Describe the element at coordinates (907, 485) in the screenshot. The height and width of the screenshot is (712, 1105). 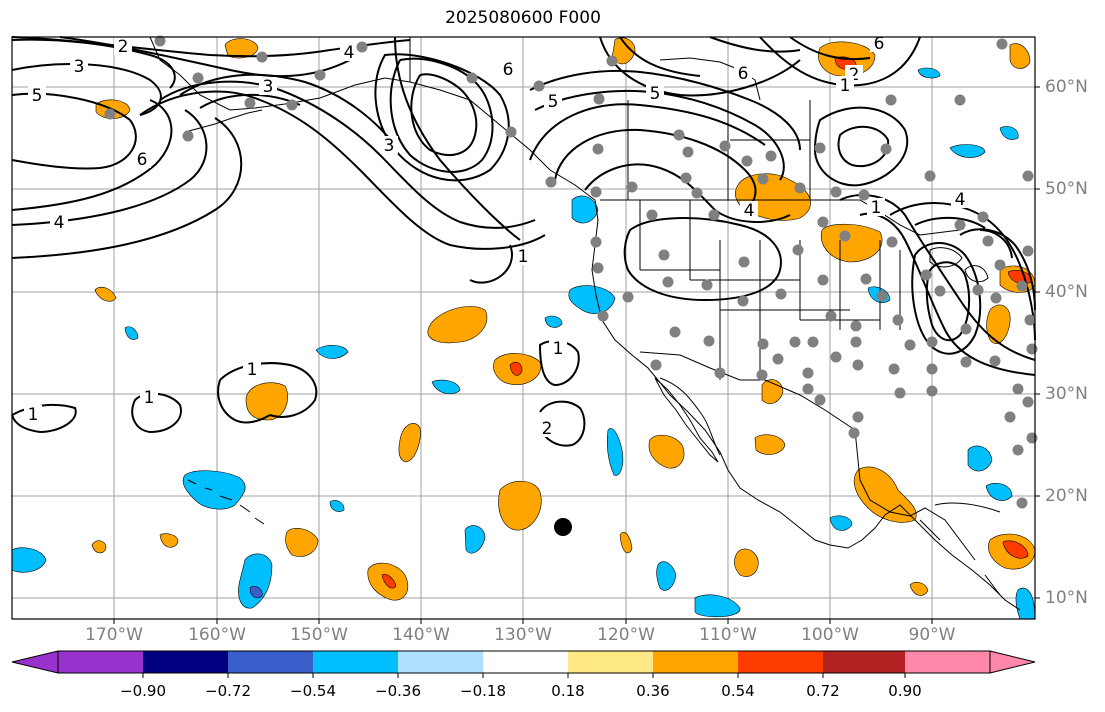
I see `coastline-gulf` at that location.